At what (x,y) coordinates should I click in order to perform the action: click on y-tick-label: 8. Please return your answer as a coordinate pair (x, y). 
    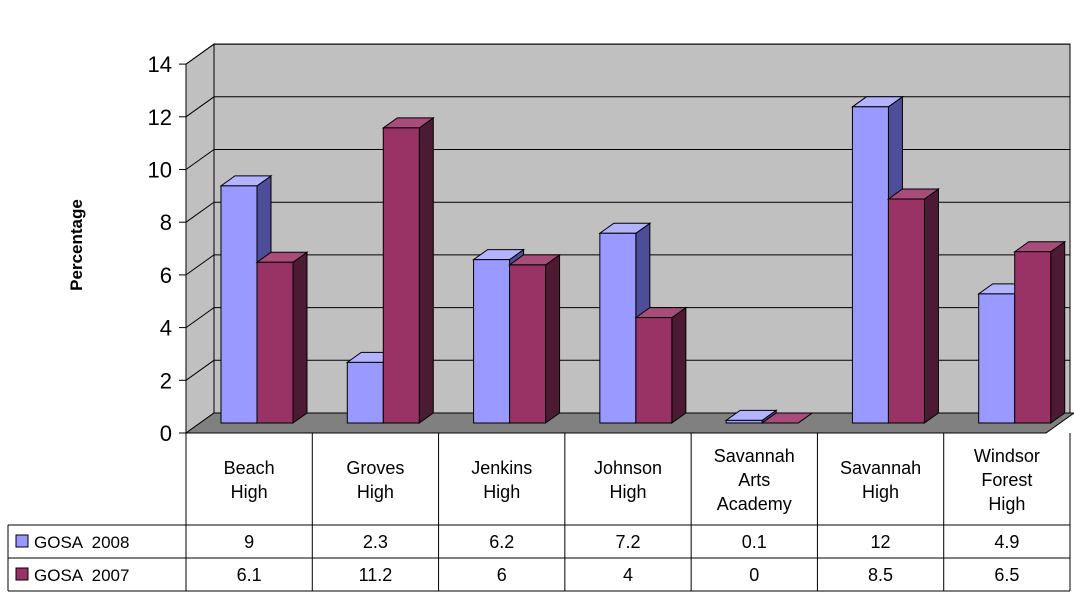
    Looking at the image, I should click on (166, 222).